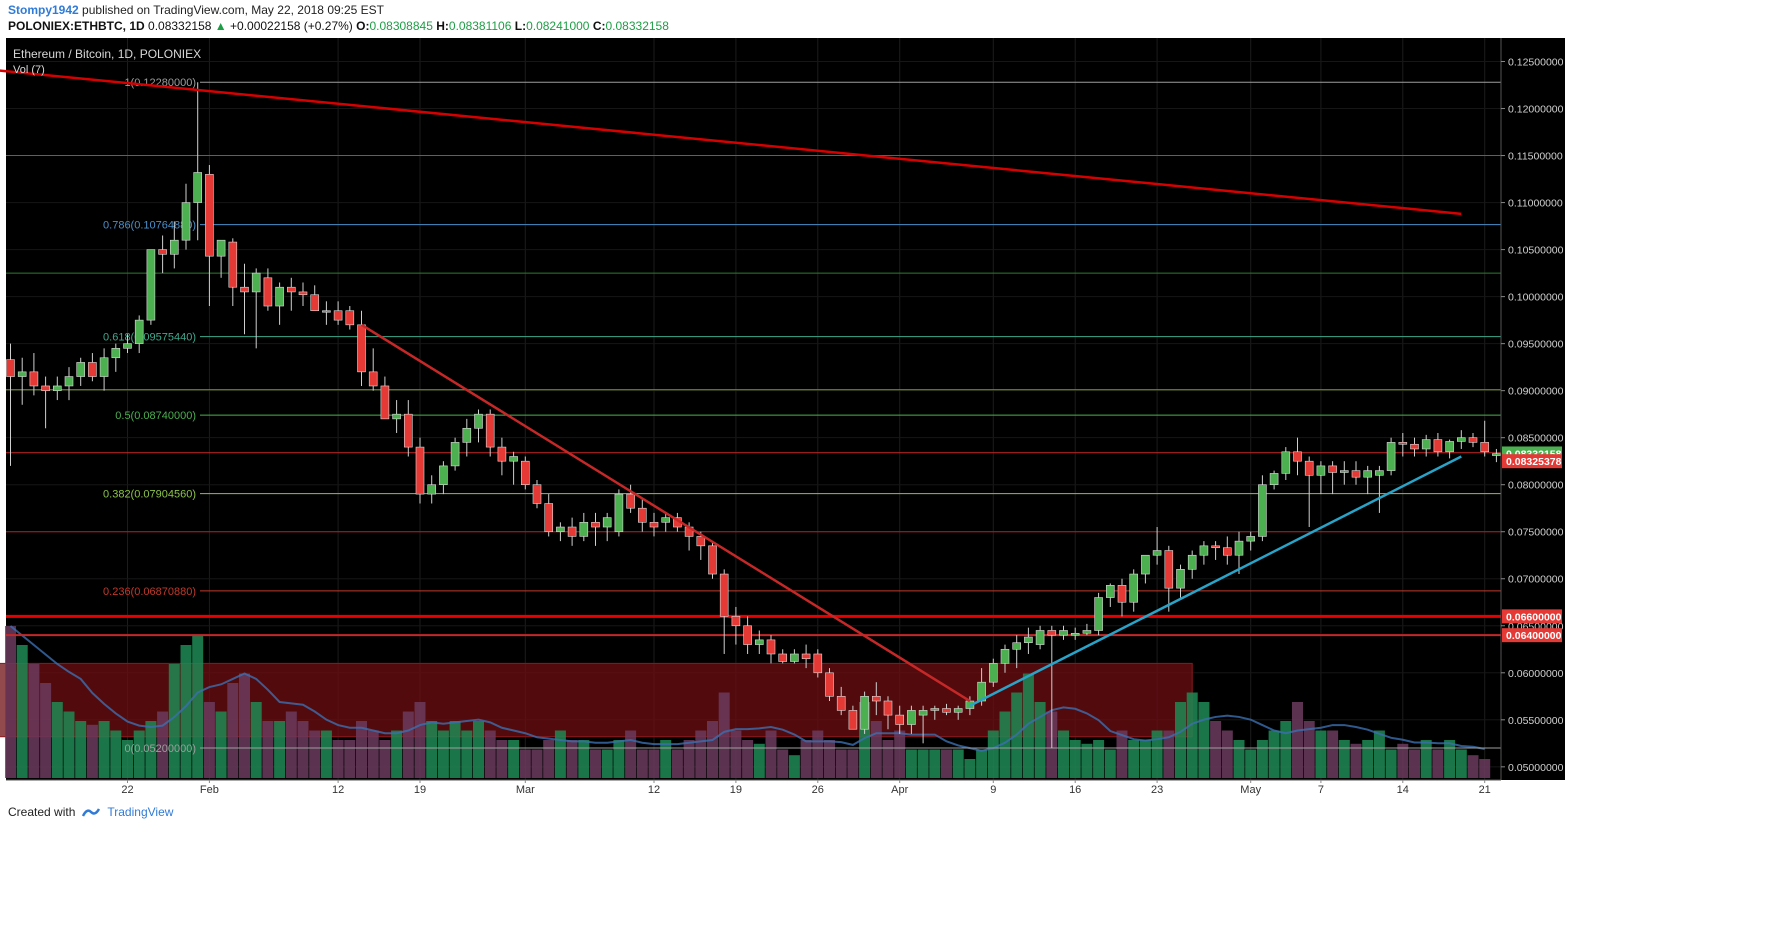  I want to click on time-tick-label: 12, so click(654, 790).